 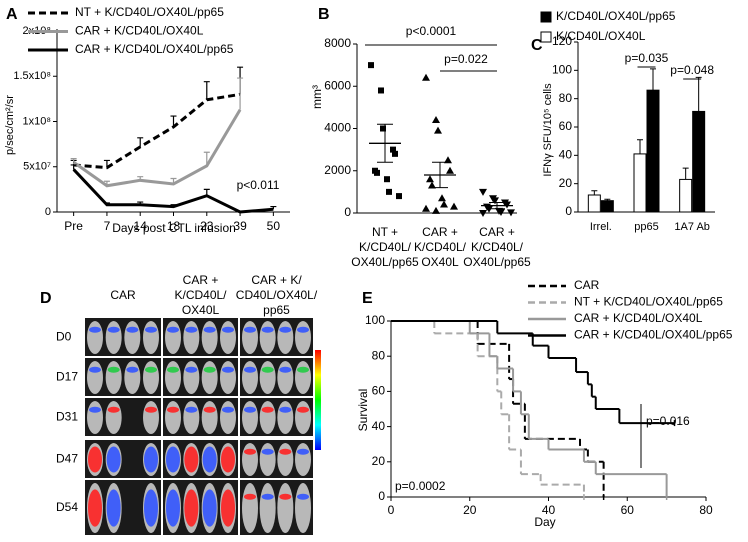 I want to click on legend-label: NT + K/CD40L/OX40L/pp65, so click(x=648, y=302).